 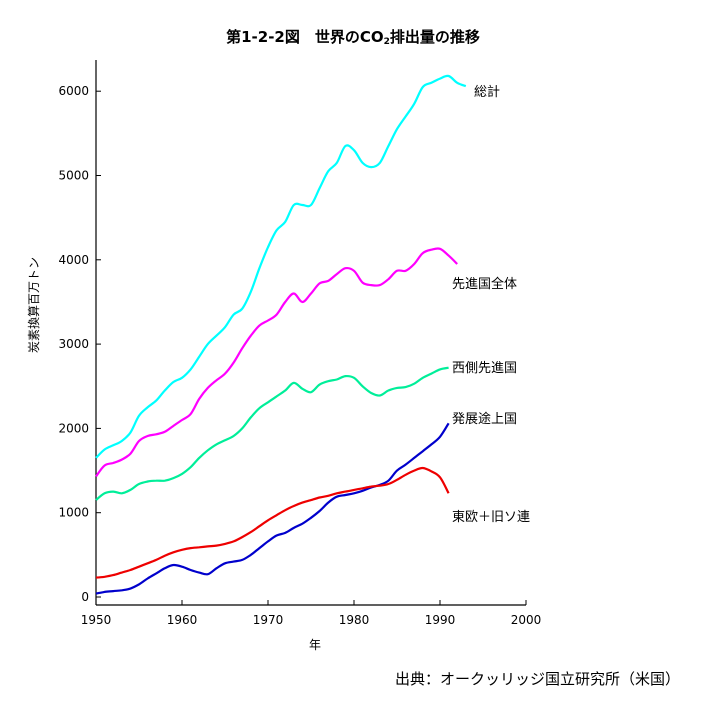 I want to click on western-developed-line, so click(x=272, y=433).